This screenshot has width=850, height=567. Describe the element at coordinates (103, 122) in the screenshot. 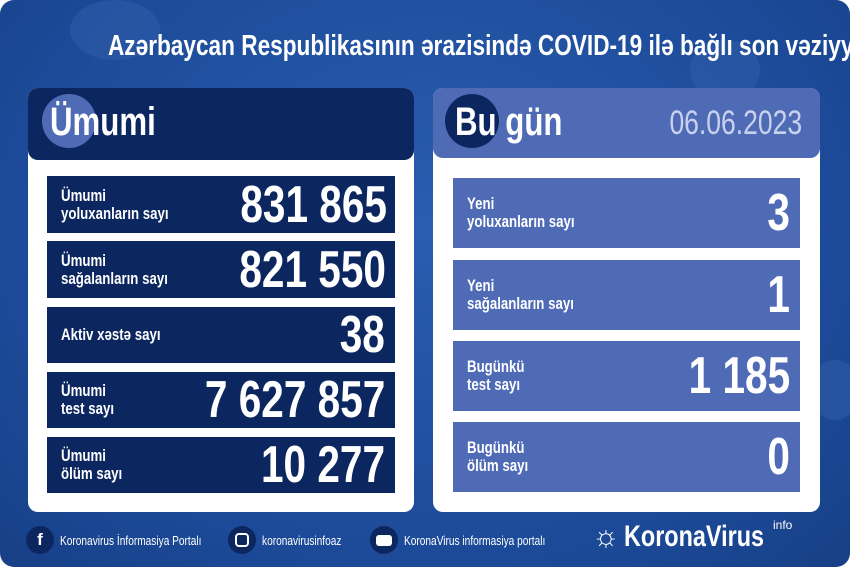

I see `total-title: Ümumi` at that location.